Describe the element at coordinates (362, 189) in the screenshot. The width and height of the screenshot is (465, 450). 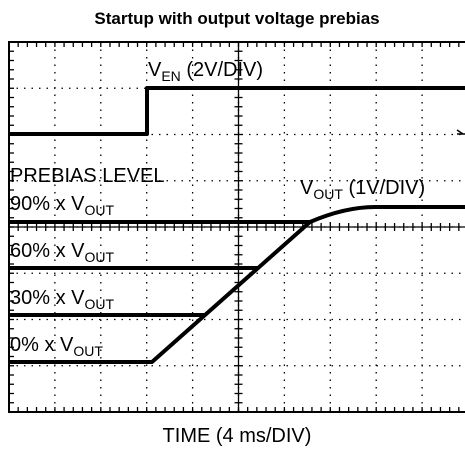
I see `vout-label: VOUT (1V/DIV)` at that location.